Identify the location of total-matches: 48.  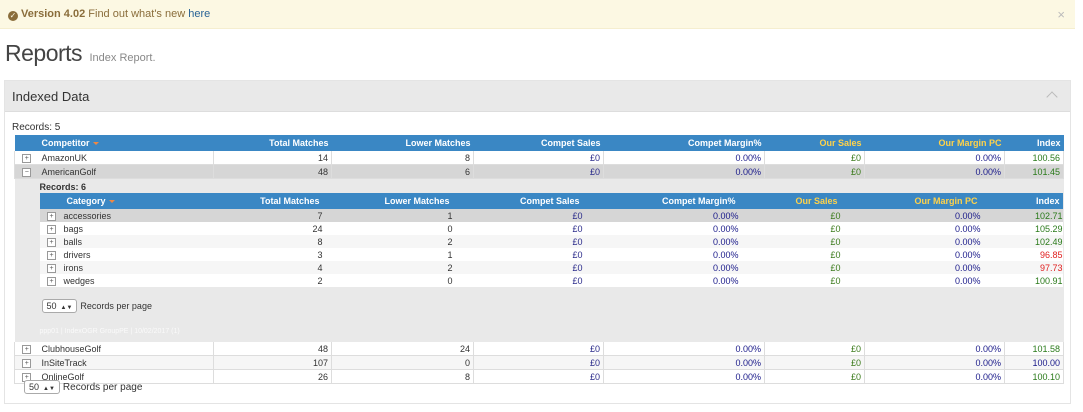
(272, 171).